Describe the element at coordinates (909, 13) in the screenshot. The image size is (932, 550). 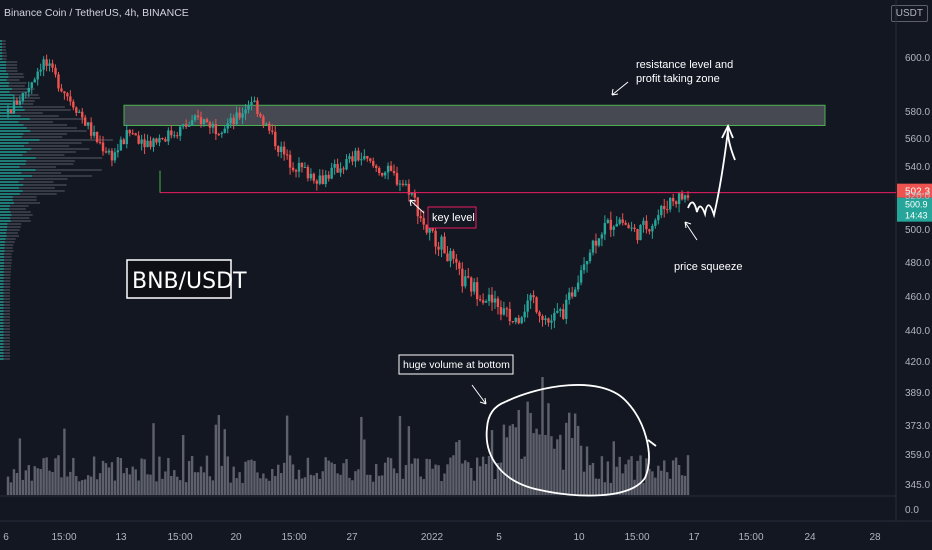
I see `currency-button: USDT` at that location.